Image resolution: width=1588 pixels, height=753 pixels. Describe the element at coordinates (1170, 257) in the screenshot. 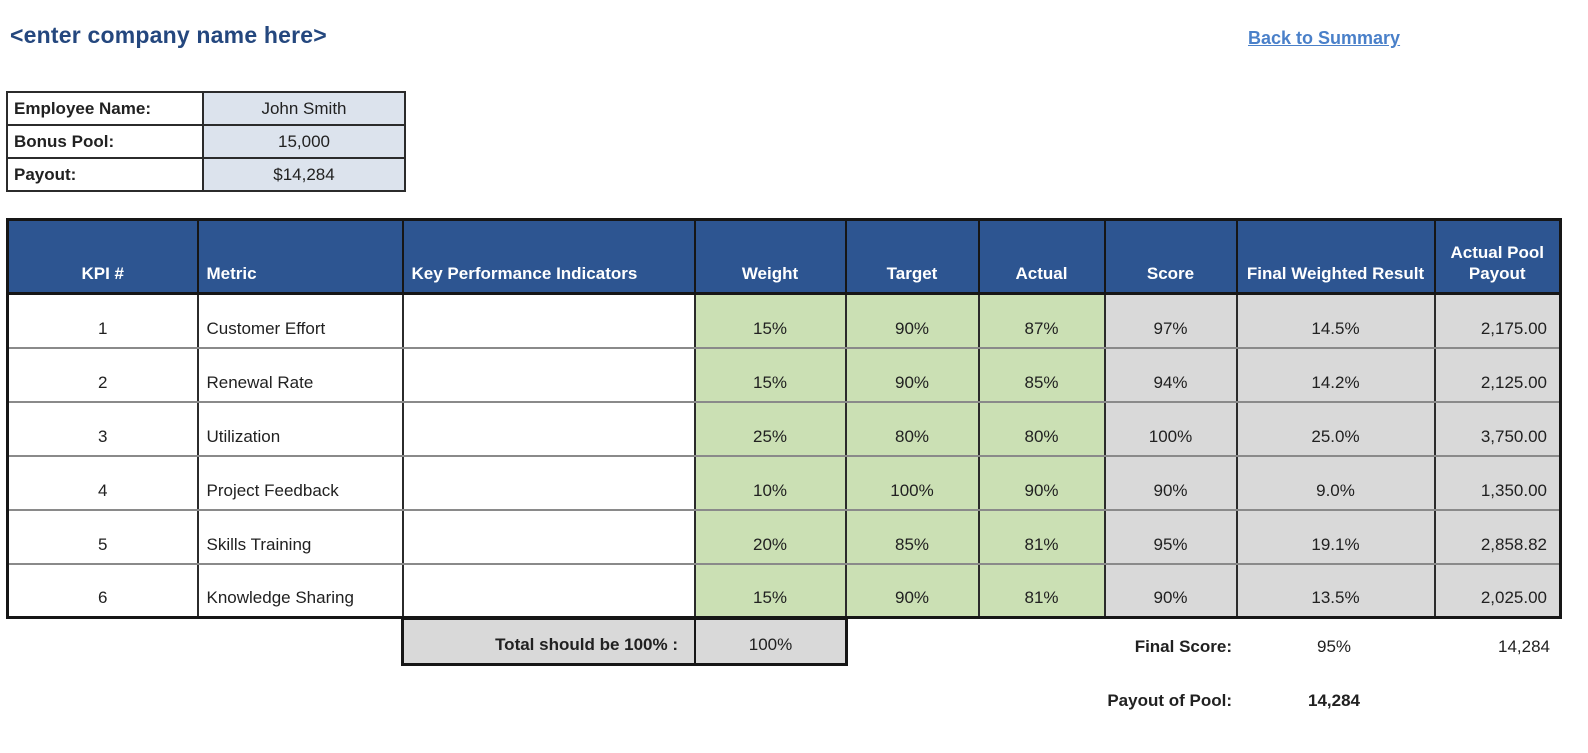

I see `col-header-score: Score` at that location.